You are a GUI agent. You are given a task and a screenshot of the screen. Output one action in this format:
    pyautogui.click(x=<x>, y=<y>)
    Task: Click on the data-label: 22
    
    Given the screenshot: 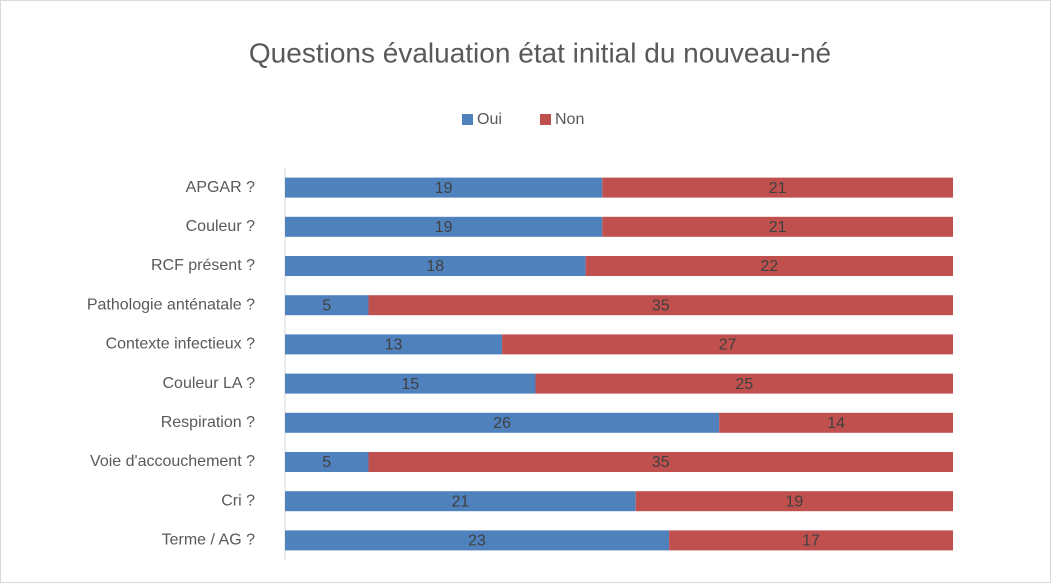 What is the action you would take?
    pyautogui.click(x=769, y=266)
    